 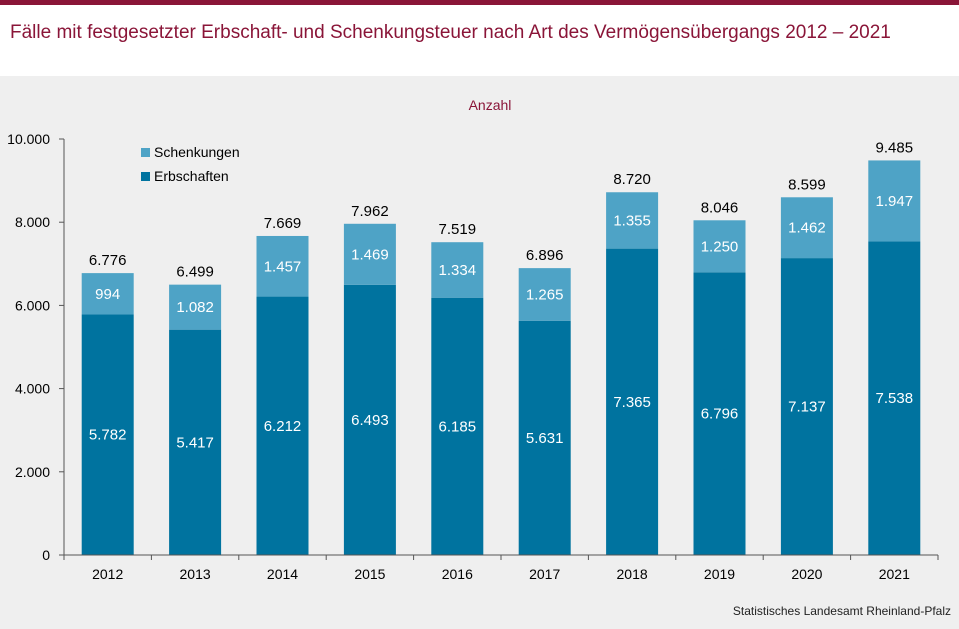 What do you see at coordinates (544, 574) in the screenshot?
I see `x-tick-label: 2017` at bounding box center [544, 574].